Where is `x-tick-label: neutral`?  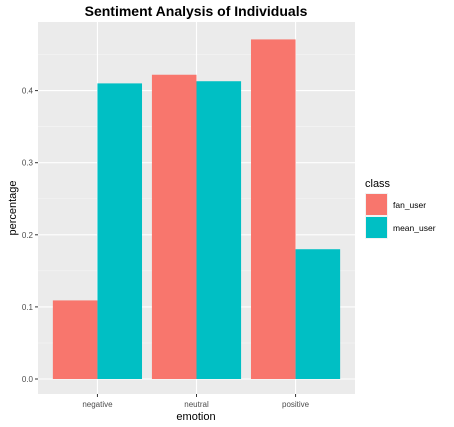 x-tick-label: neutral is located at coordinates (196, 404).